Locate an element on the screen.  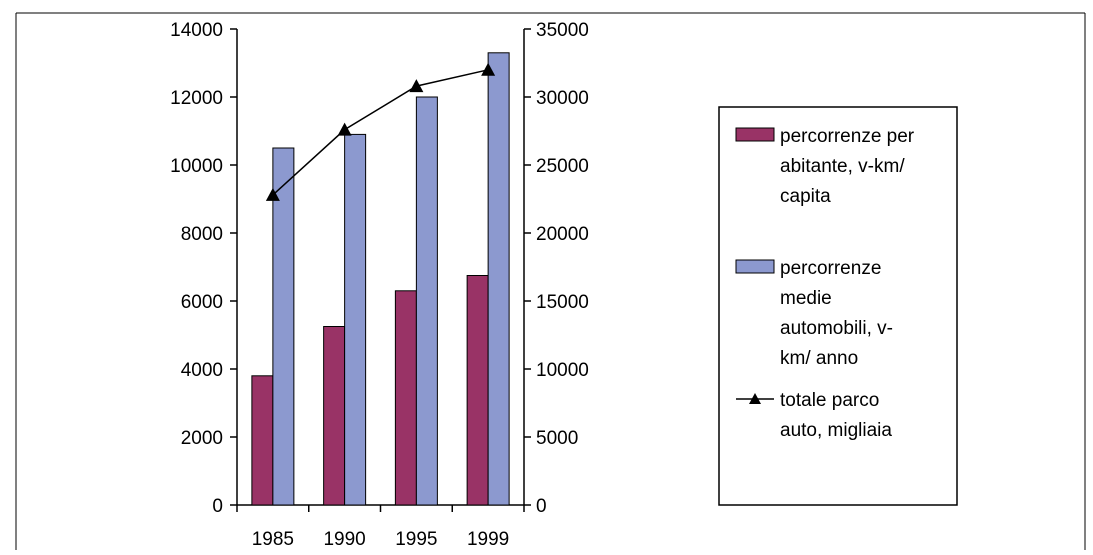
y-right-tick-label: 20000 is located at coordinates (562, 234).